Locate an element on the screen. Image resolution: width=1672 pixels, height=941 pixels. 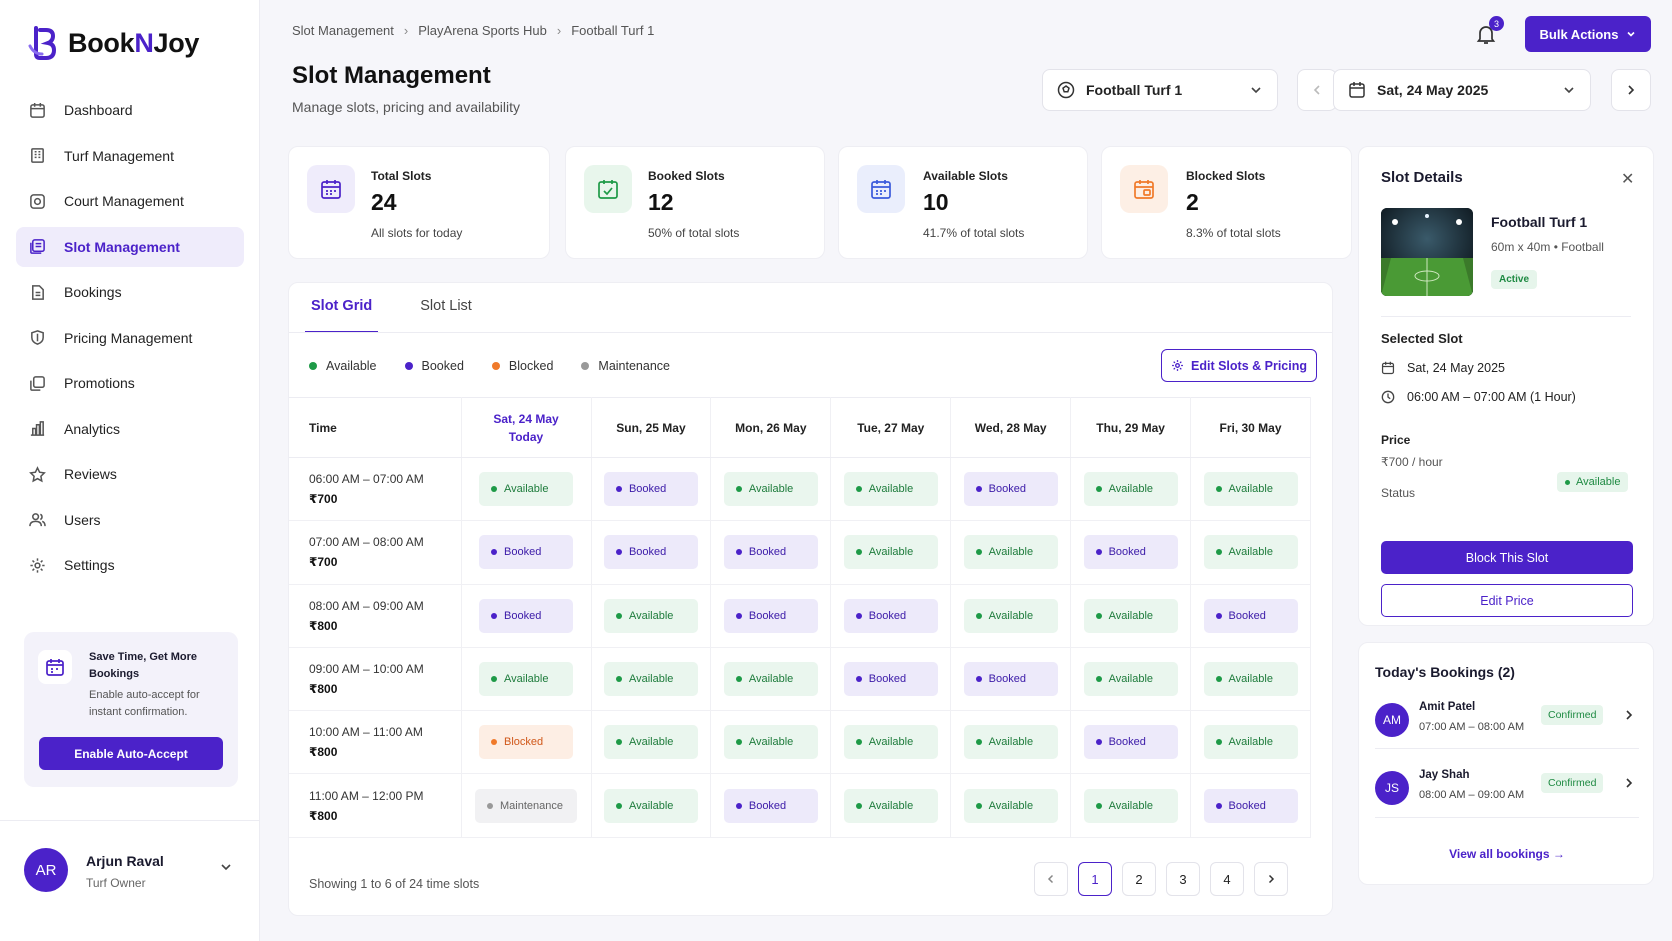
column-header-day: Mon, 26 May is located at coordinates (771, 427).